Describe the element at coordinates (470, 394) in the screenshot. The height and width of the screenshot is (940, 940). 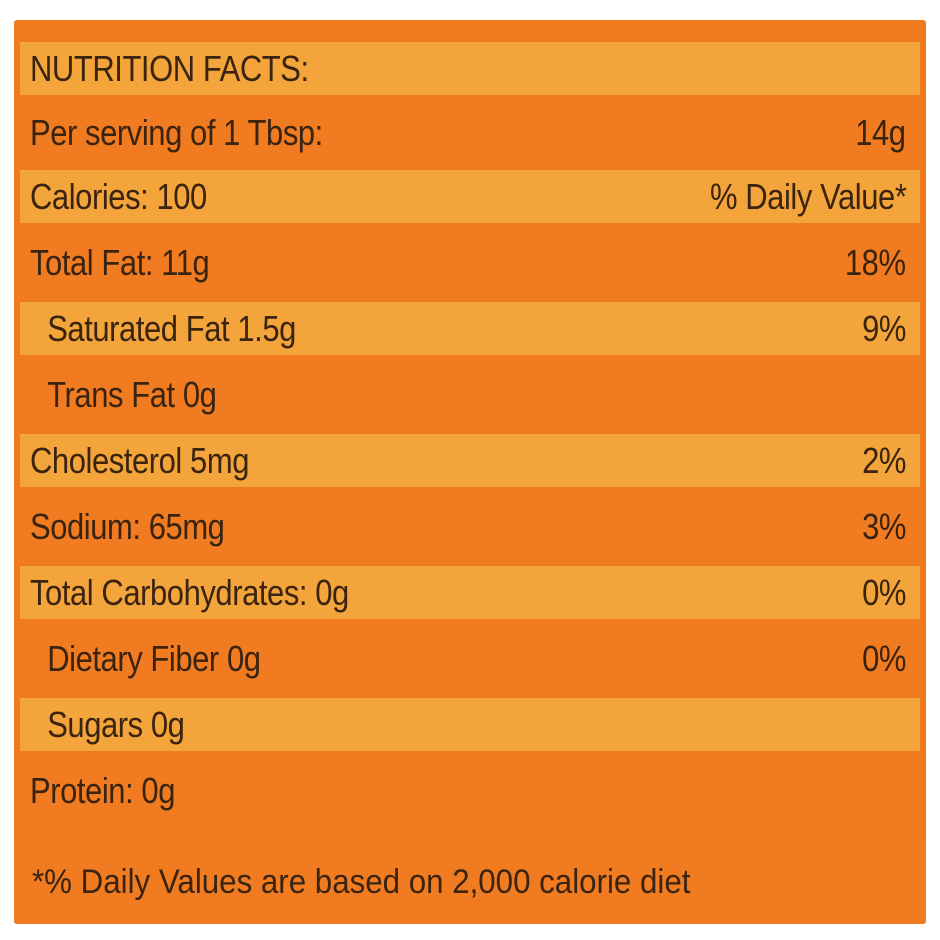
I see `trans-fat-row: Trans Fat 0g` at that location.